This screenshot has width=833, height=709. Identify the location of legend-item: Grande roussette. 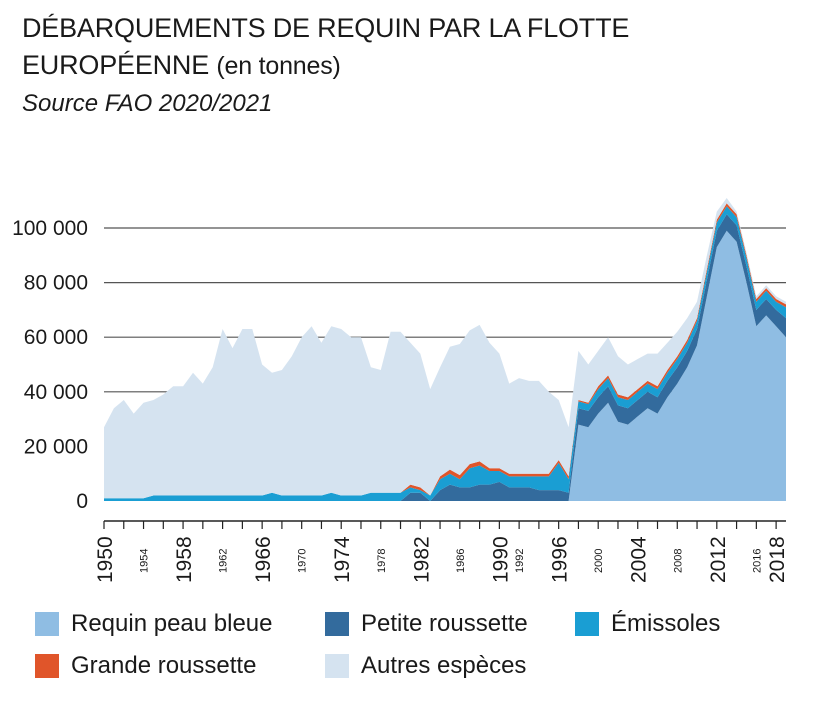
(145, 666).